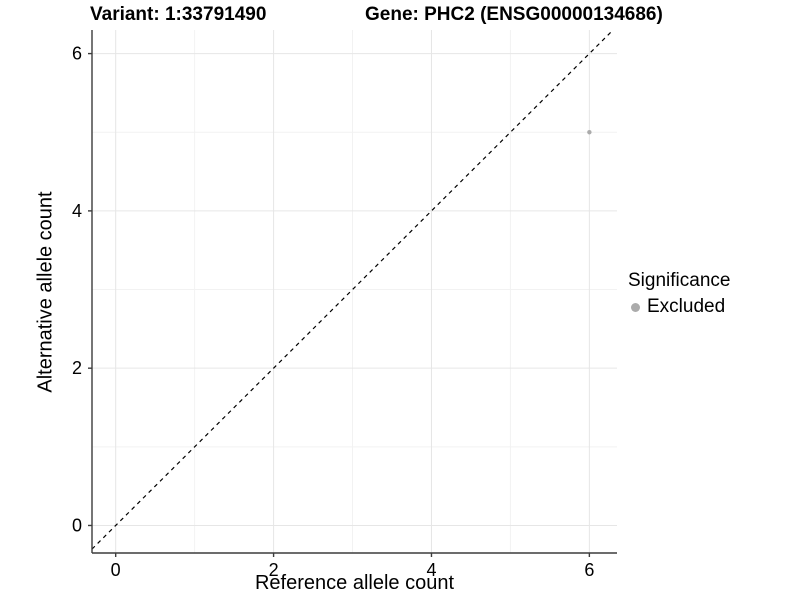 The width and height of the screenshot is (800, 600). What do you see at coordinates (77, 368) in the screenshot?
I see `y-tick-label: 2` at bounding box center [77, 368].